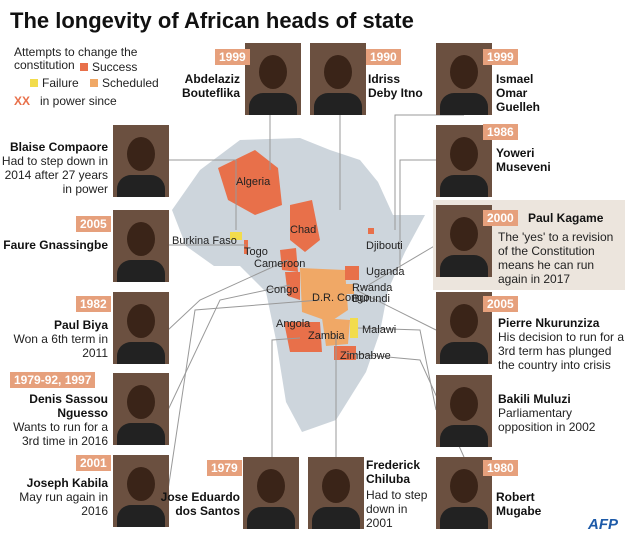 This screenshot has width=634, height=542. What do you see at coordinates (519, 504) in the screenshot?
I see `leader-name: Robert Mugabe` at bounding box center [519, 504].